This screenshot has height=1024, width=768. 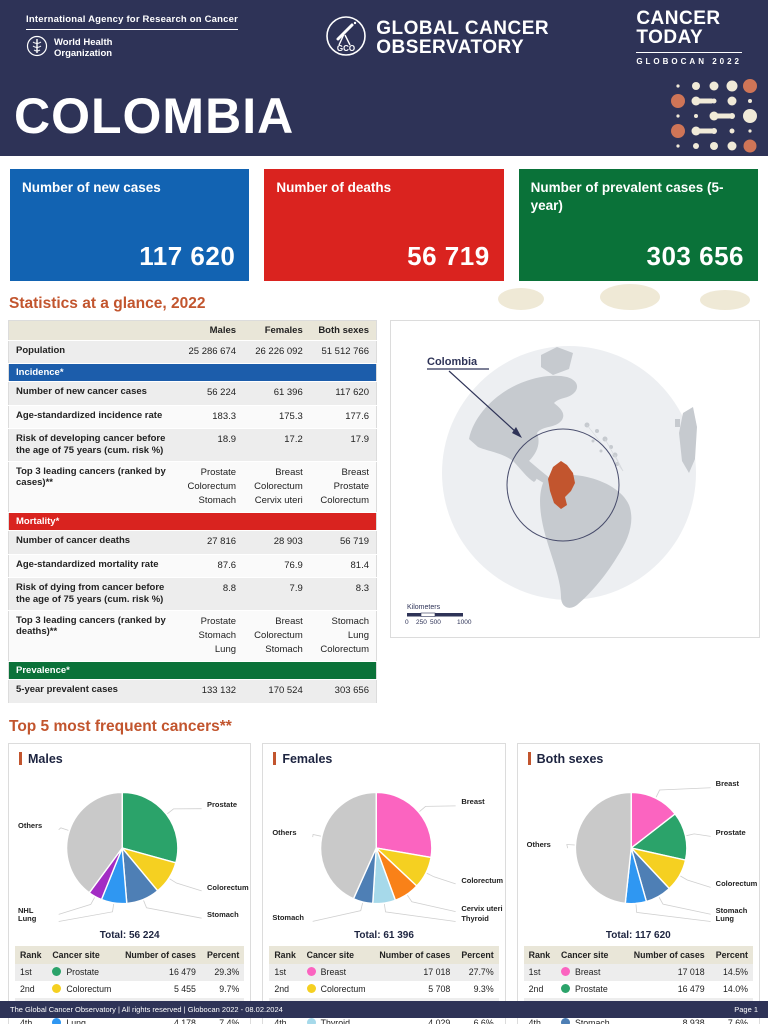 I want to click on map-scale-label: Kilometers, so click(x=424, y=607).